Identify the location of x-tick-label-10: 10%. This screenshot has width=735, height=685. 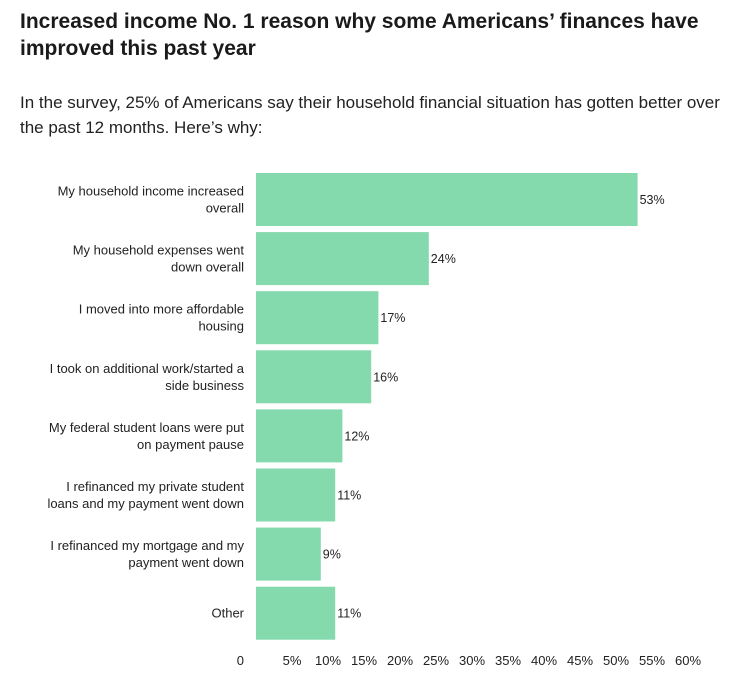
(328, 660).